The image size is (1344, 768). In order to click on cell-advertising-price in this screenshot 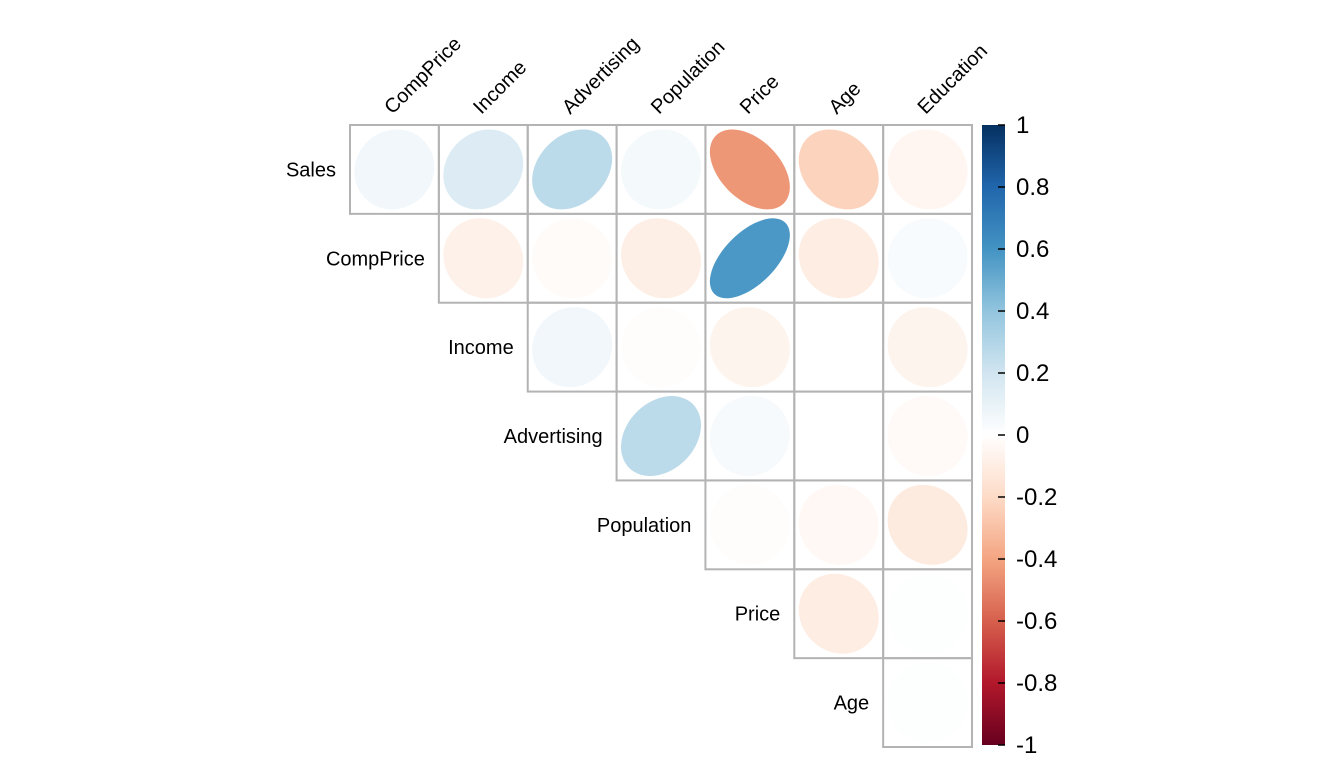, I will do `click(750, 436)`.